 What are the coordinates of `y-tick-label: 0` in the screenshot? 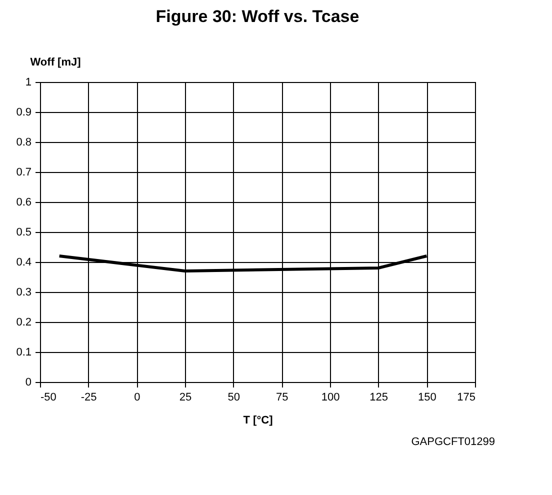 It's located at (28, 382).